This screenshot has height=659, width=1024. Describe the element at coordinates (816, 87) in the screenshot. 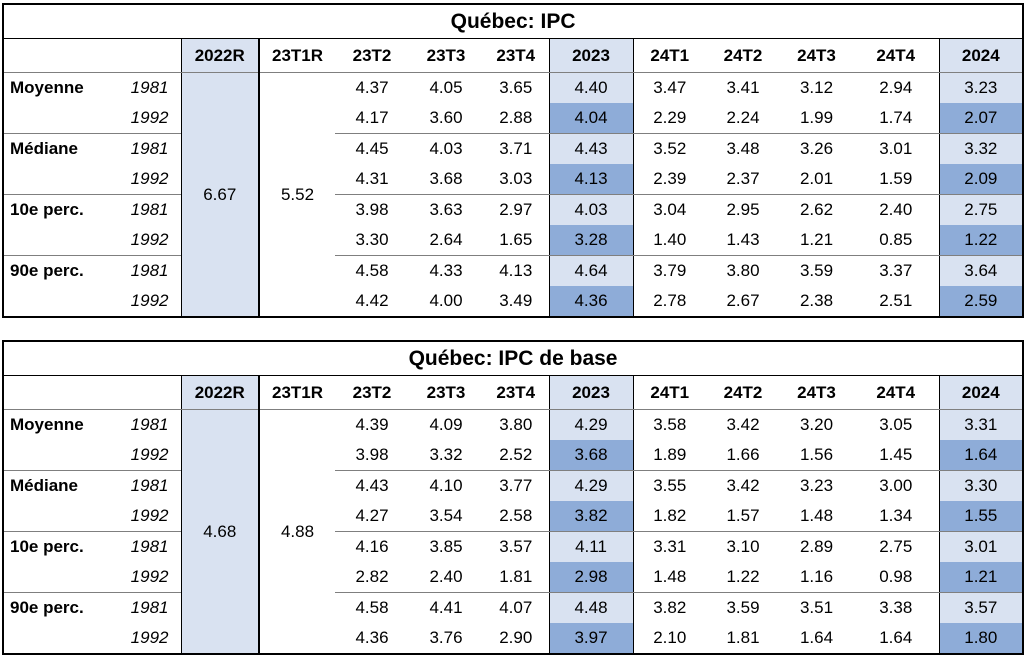

I see `value-cell: 3.12` at that location.